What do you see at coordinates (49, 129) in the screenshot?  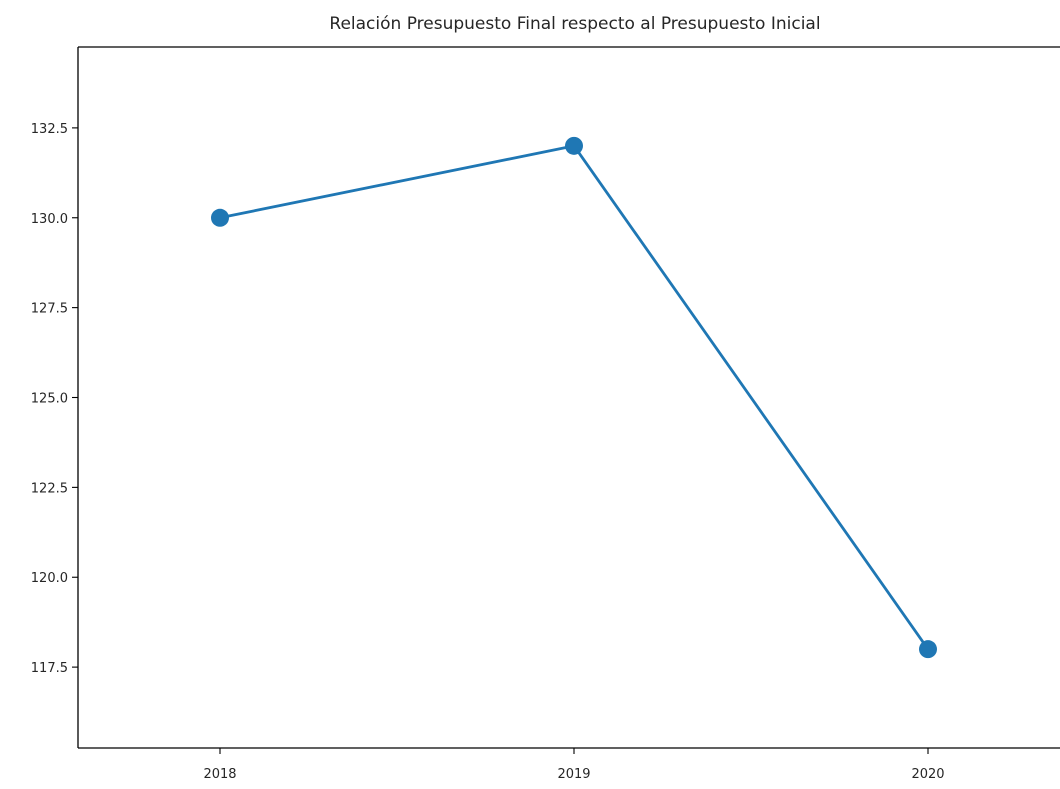 I see `y-tick-label: 132.5` at bounding box center [49, 129].